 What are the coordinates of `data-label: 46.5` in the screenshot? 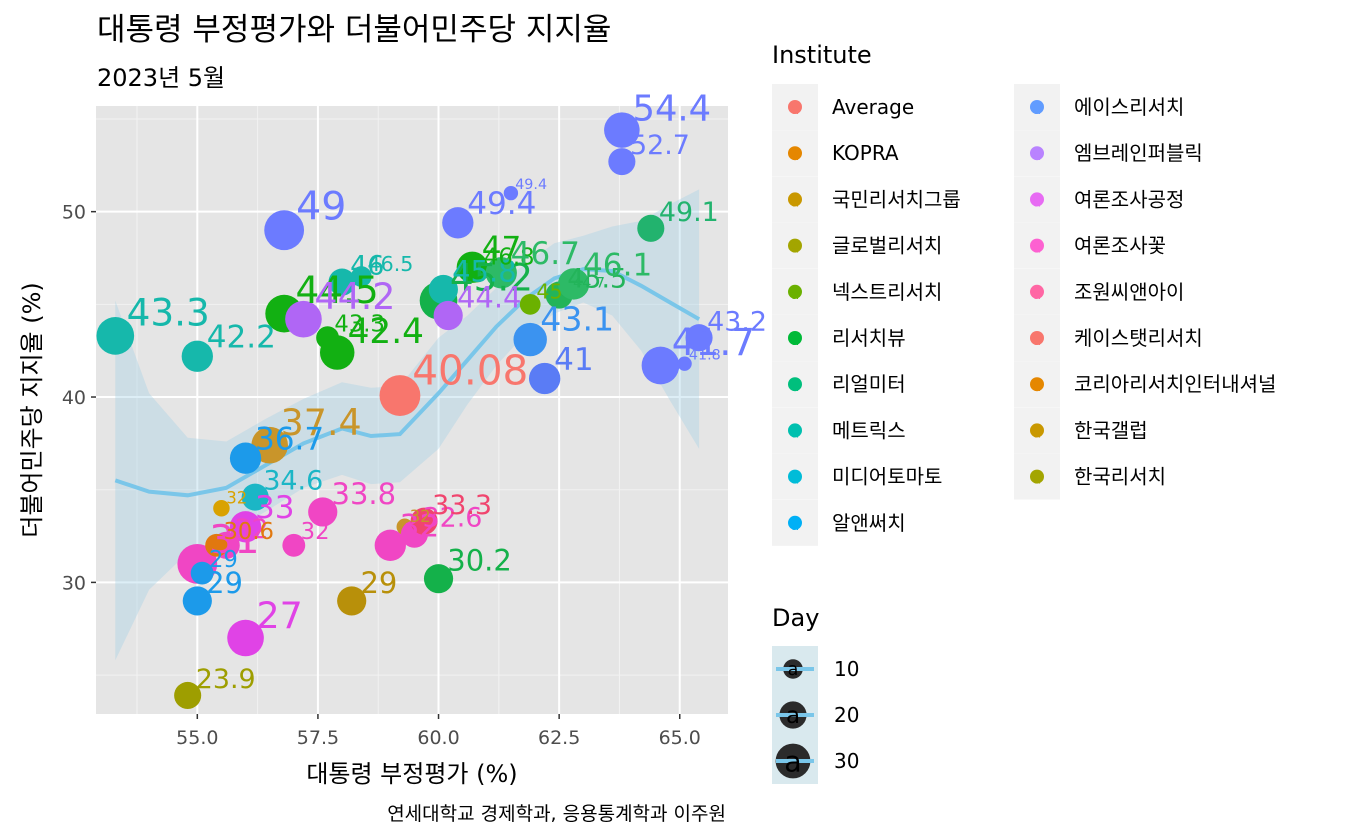 It's located at (391, 264).